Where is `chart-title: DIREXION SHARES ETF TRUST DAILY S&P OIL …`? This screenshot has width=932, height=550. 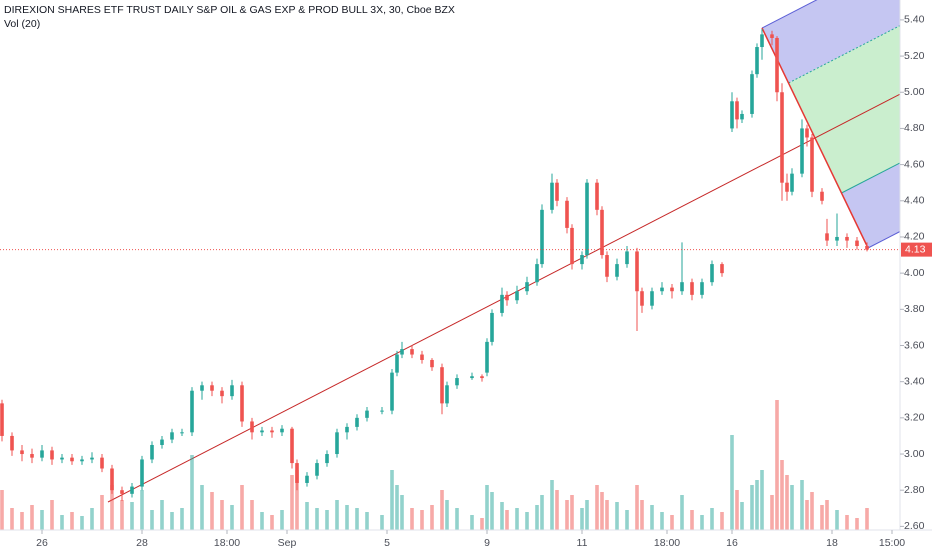
chart-title: DIREXION SHARES ETF TRUST DAILY S&P OIL … is located at coordinates (229, 10).